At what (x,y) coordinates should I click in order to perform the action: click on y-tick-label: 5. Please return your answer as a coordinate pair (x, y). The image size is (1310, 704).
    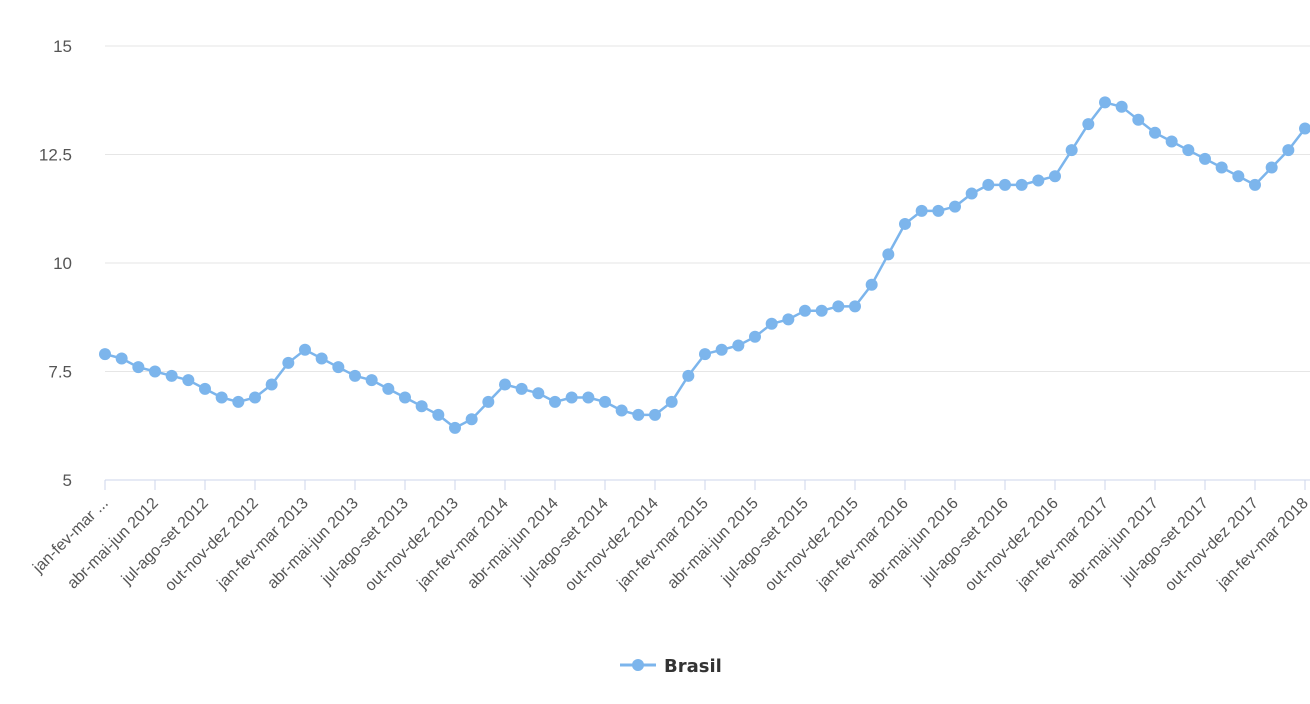
    Looking at the image, I should click on (67, 480).